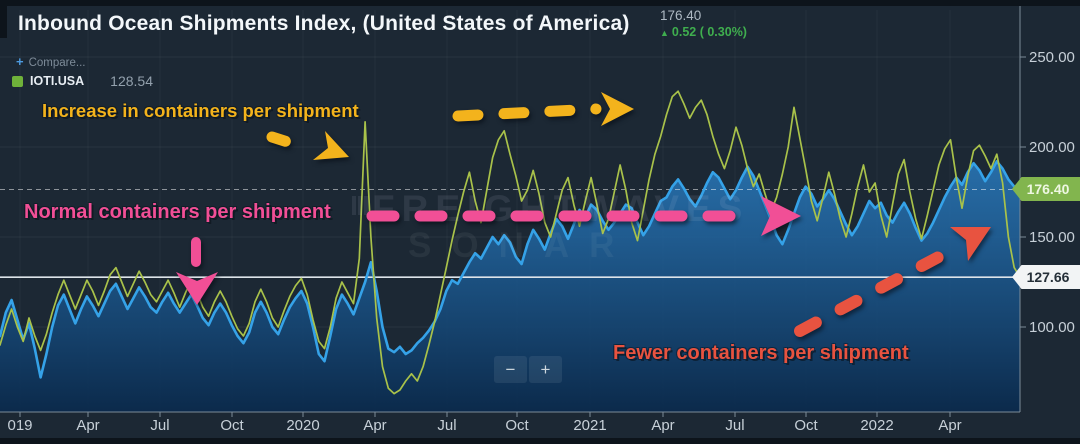 This screenshot has width=1080, height=444. Describe the element at coordinates (303, 425) in the screenshot. I see `x-axis-label: 2020` at that location.